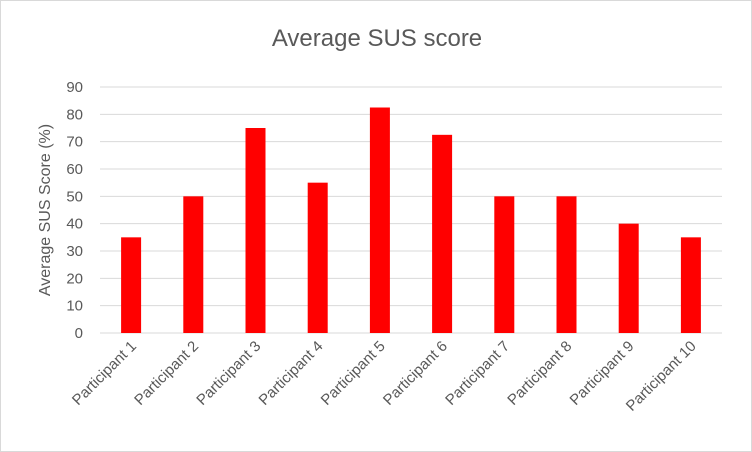 This screenshot has width=752, height=452. What do you see at coordinates (74, 306) in the screenshot?
I see `y-tick-label: 10` at bounding box center [74, 306].